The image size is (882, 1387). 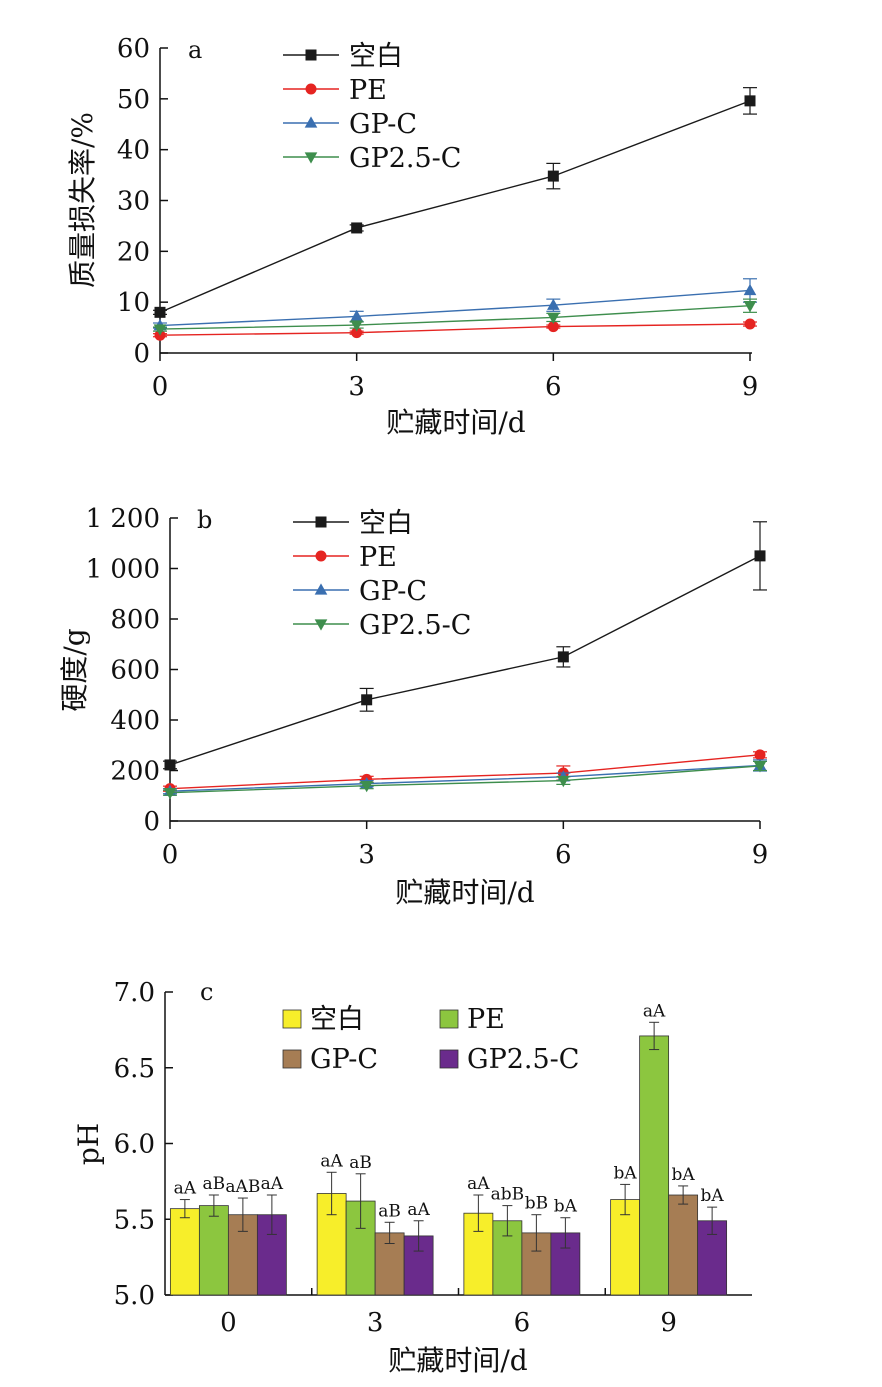 I want to click on y-tick-label: 40, so click(x=133, y=151).